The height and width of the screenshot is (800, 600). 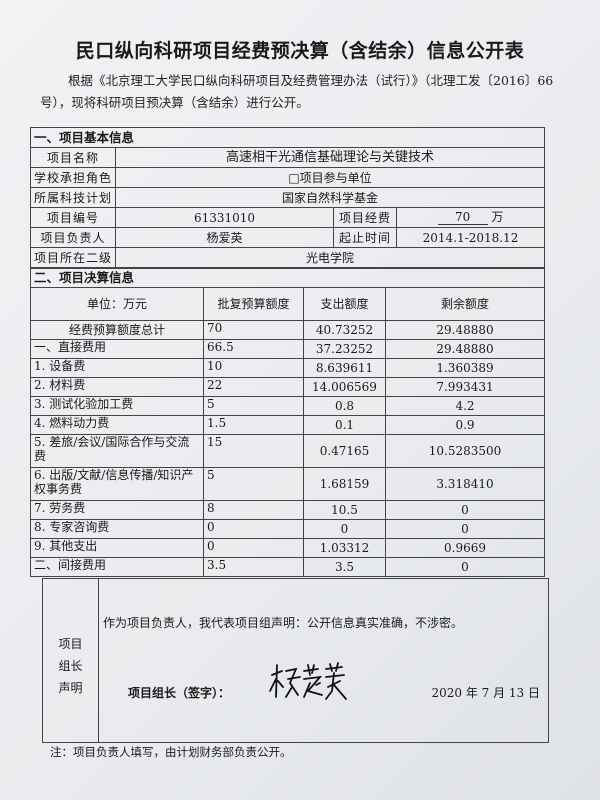 I want to click on header-unit: 单位：万元, so click(x=117, y=304).